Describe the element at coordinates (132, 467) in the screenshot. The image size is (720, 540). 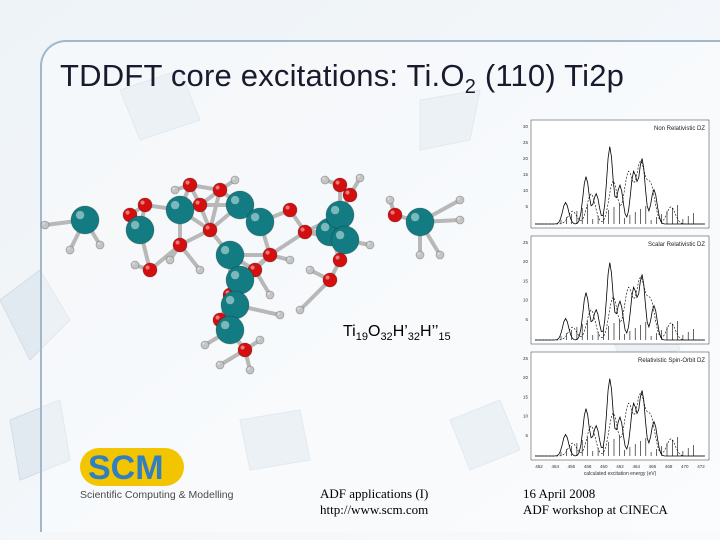
I see `scm-logo: SCM` at that location.